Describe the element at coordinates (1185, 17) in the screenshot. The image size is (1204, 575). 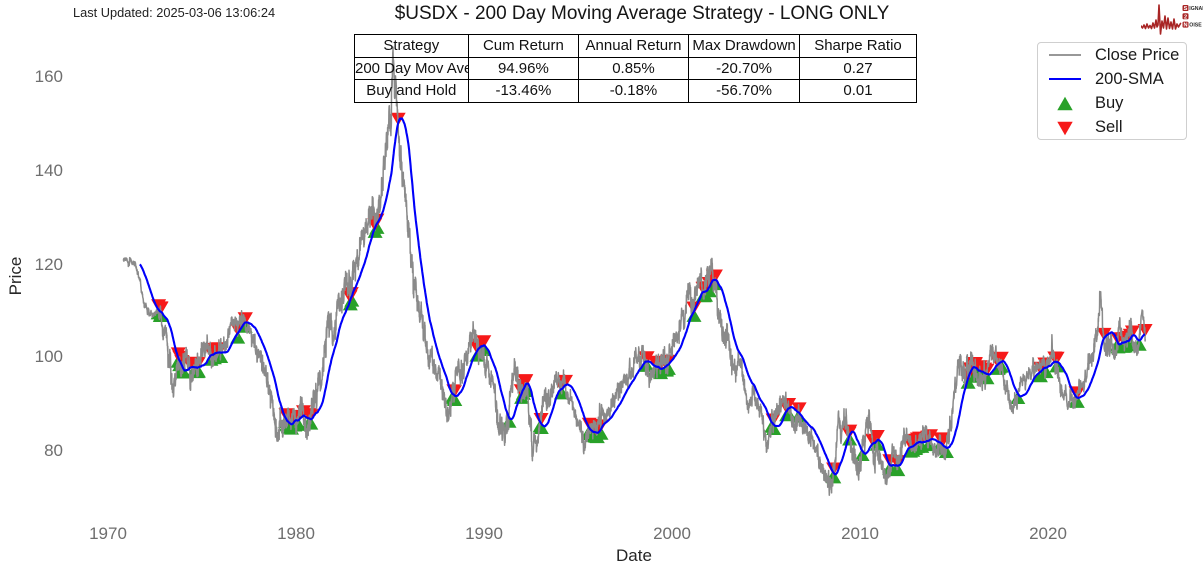
I see `svg-text: 2` at that location.